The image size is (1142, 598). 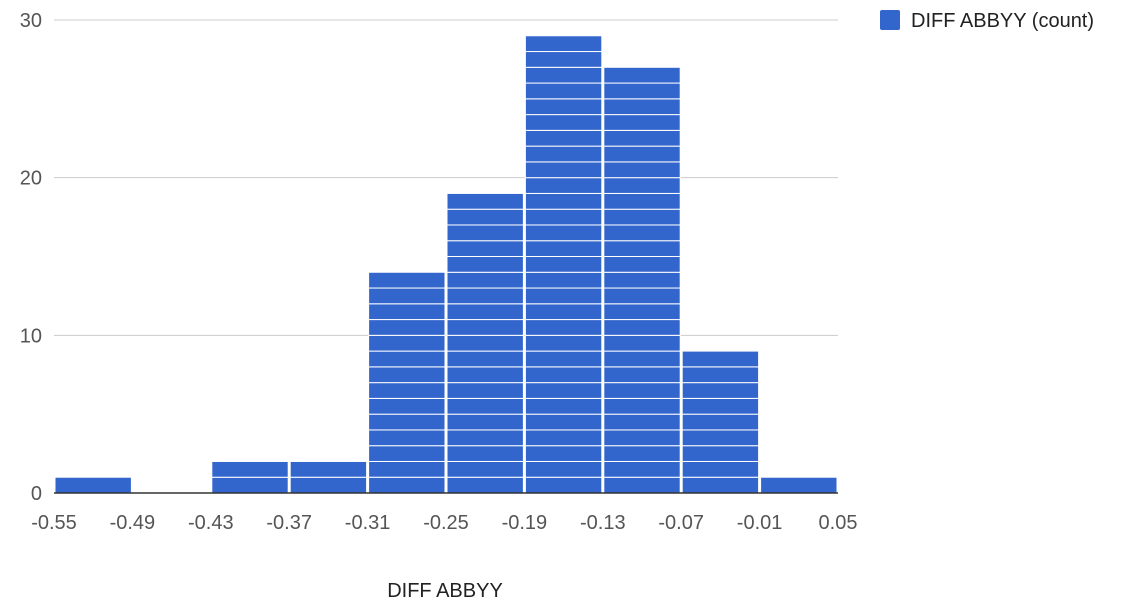 I want to click on x-tick-label: -0.13, so click(x=603, y=523).